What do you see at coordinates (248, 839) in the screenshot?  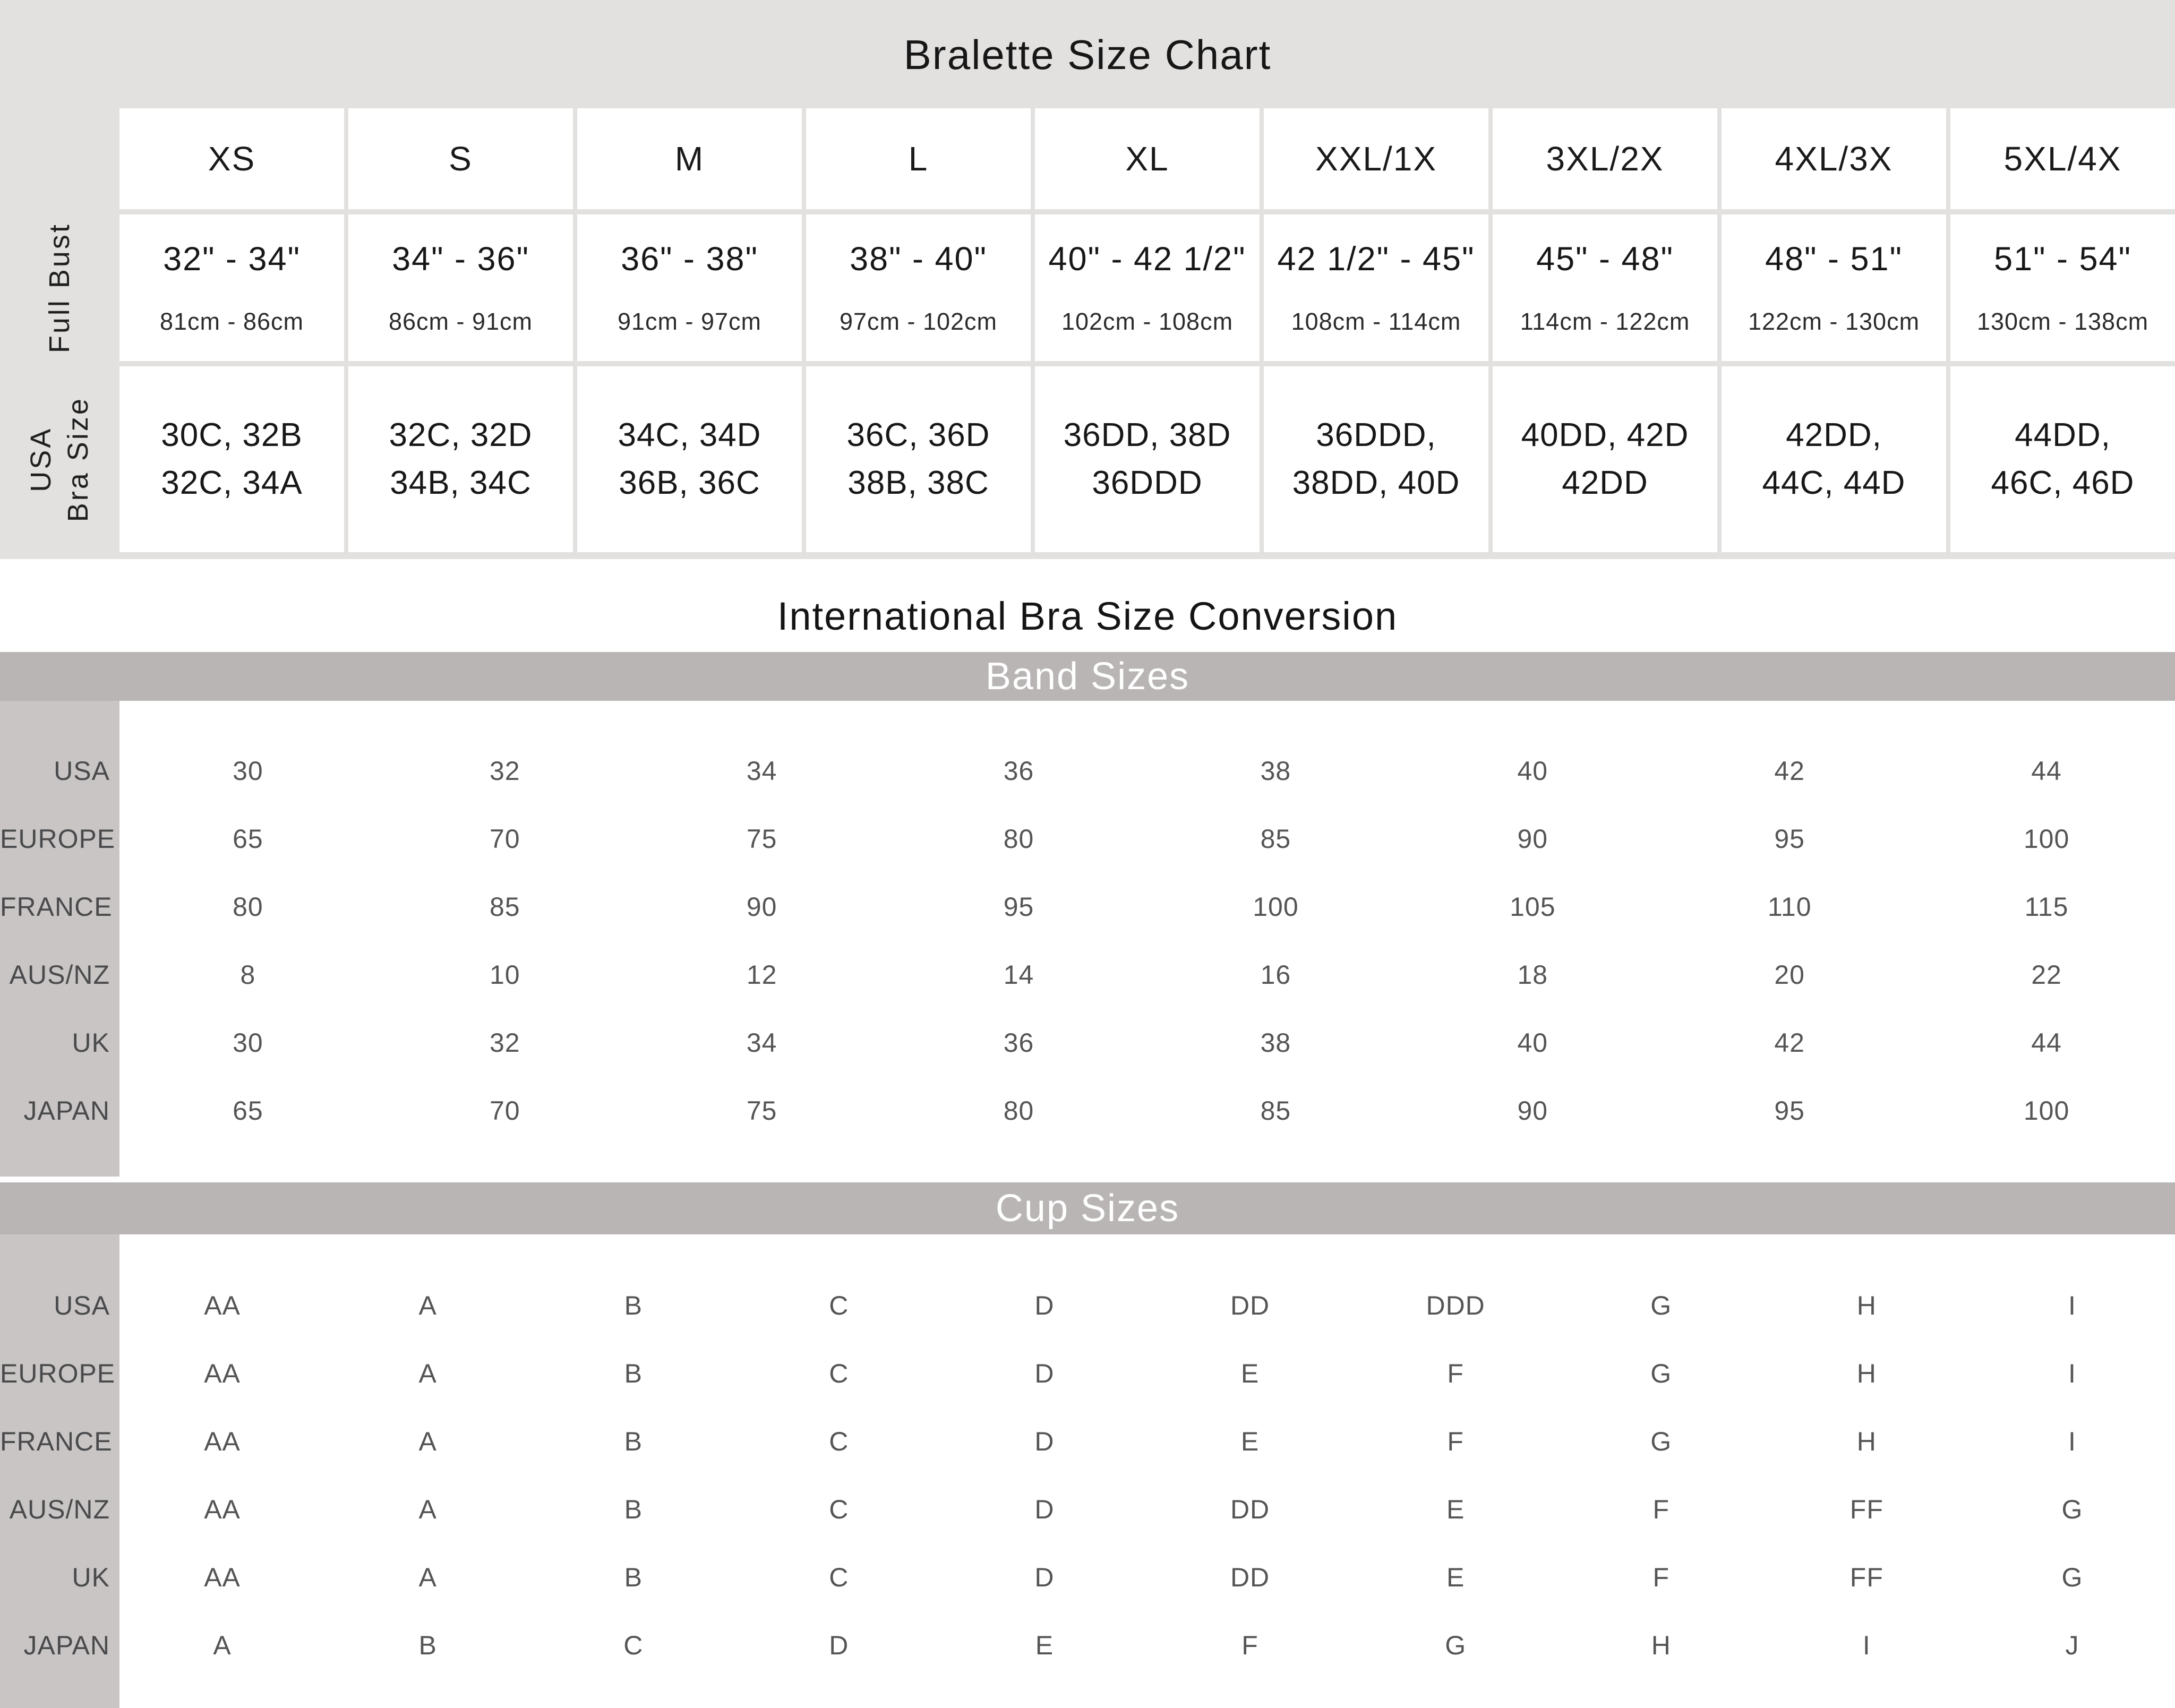 I see `band-value-europe-0: 65` at bounding box center [248, 839].